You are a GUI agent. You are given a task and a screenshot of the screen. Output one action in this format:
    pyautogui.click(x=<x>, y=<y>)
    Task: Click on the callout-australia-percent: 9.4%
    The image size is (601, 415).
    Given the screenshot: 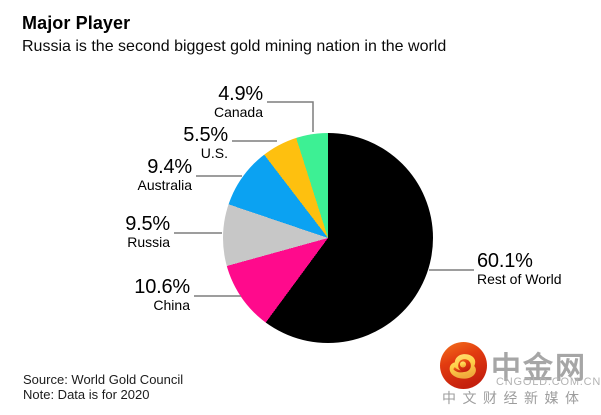 What is the action you would take?
    pyautogui.click(x=169, y=167)
    